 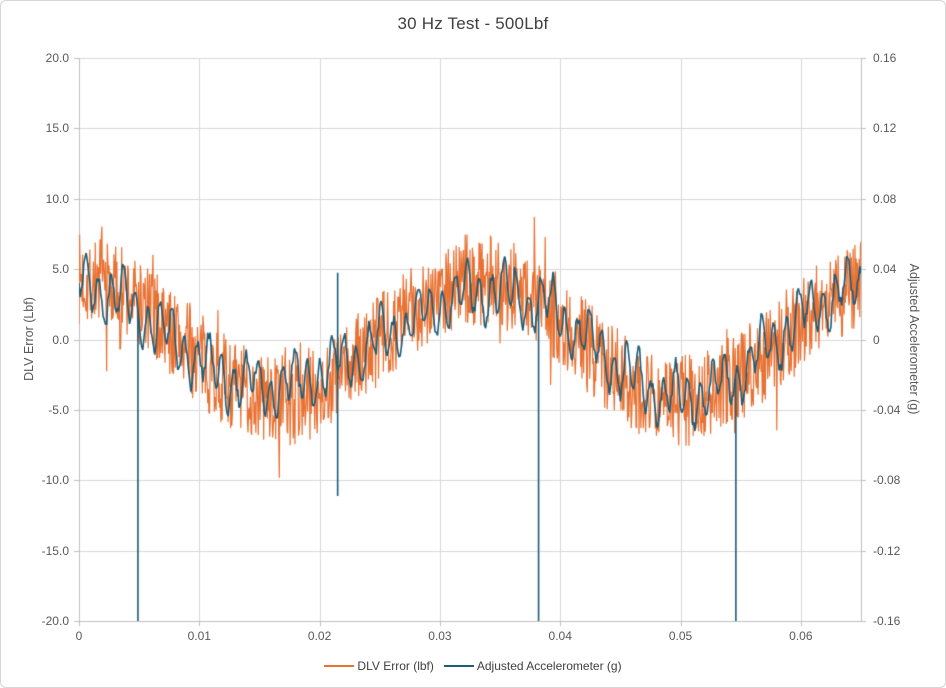 I want to click on y-right-tick-label: -0.08, so click(x=887, y=480).